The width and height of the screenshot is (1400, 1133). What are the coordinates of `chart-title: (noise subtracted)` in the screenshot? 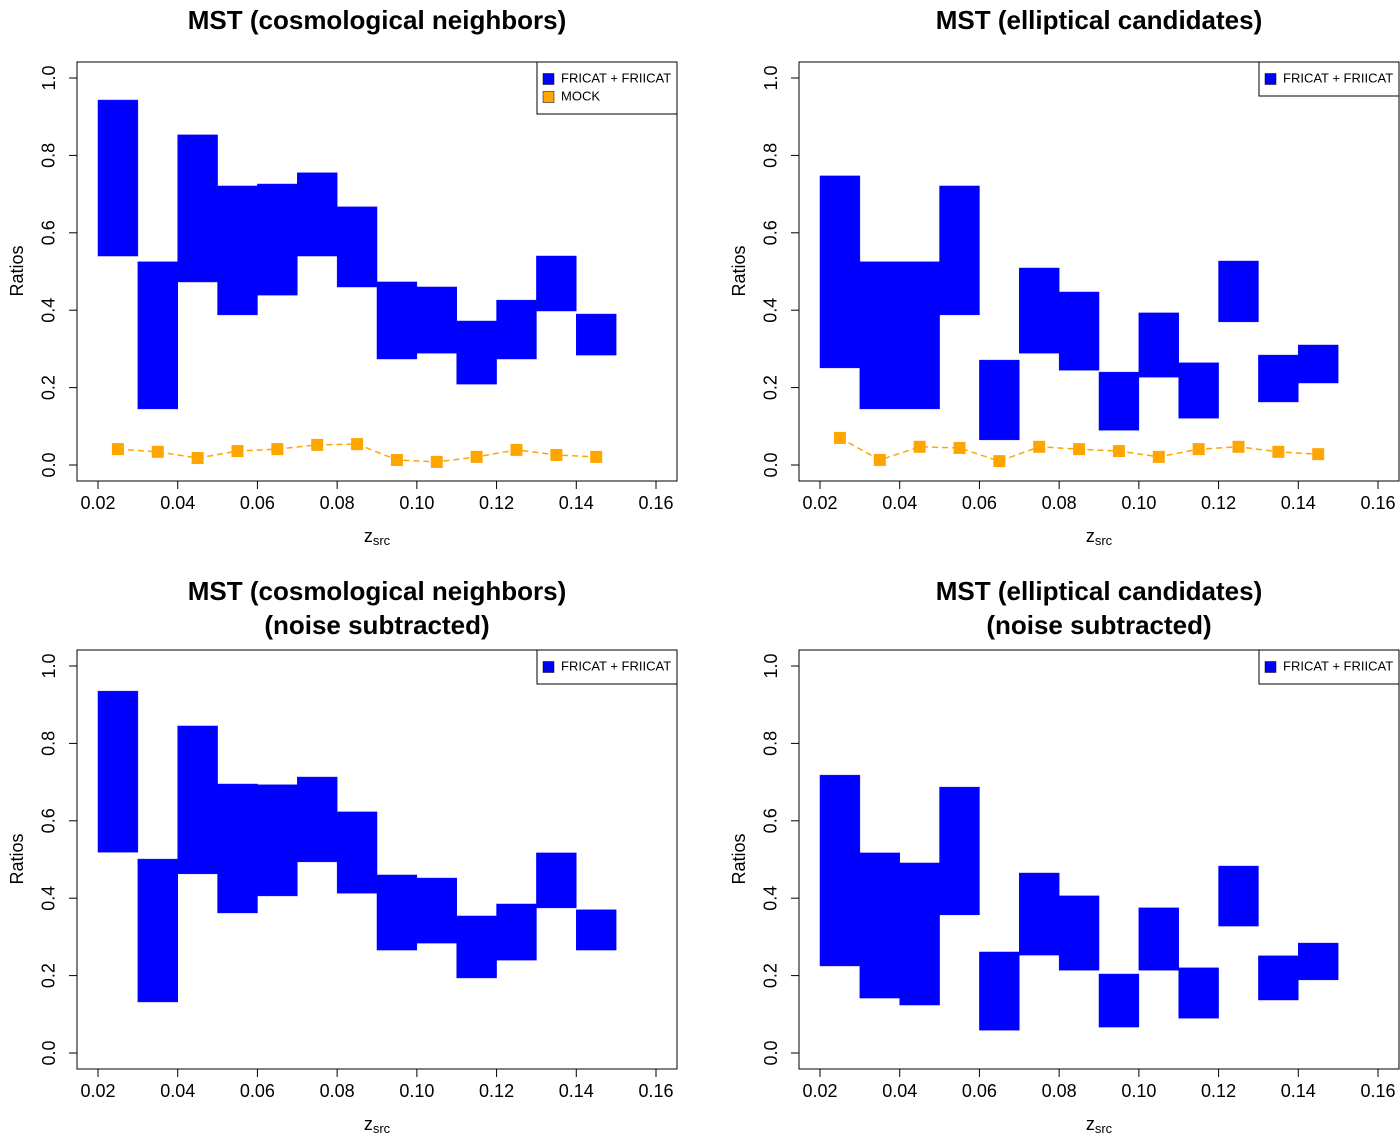 It's located at (376, 625).